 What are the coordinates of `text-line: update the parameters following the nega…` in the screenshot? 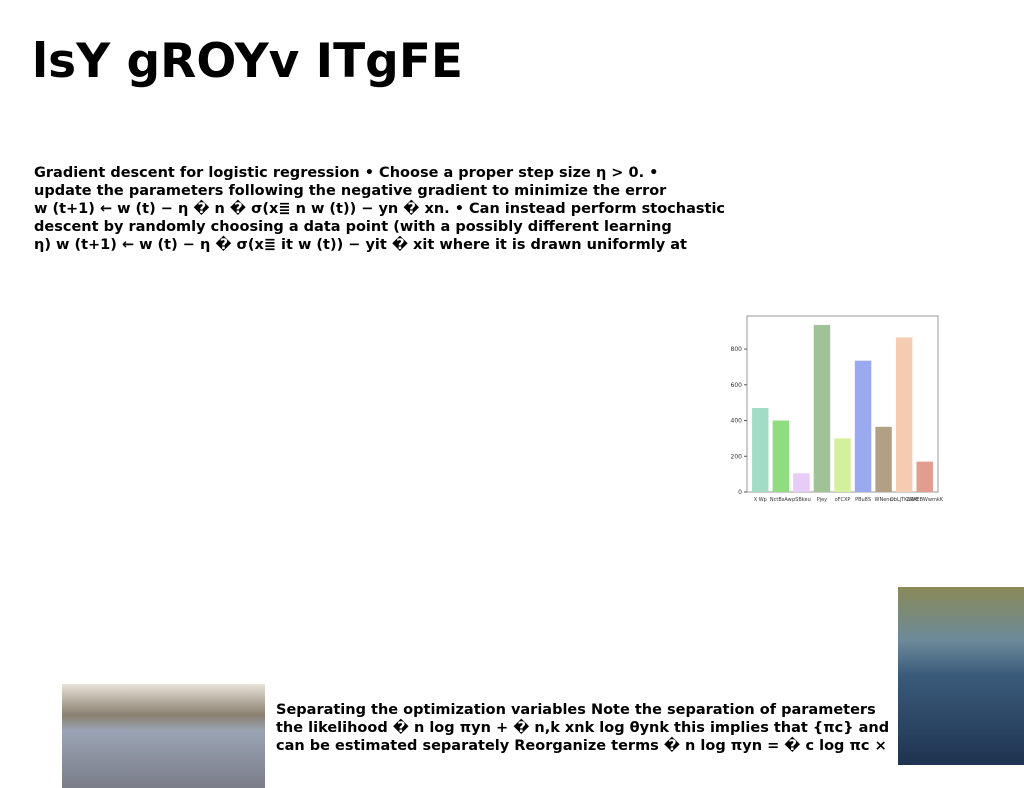 It's located at (350, 191).